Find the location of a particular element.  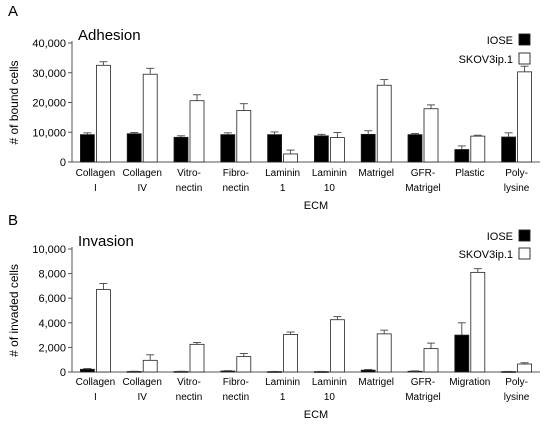

panel-a-category-label: 10 is located at coordinates (330, 188).